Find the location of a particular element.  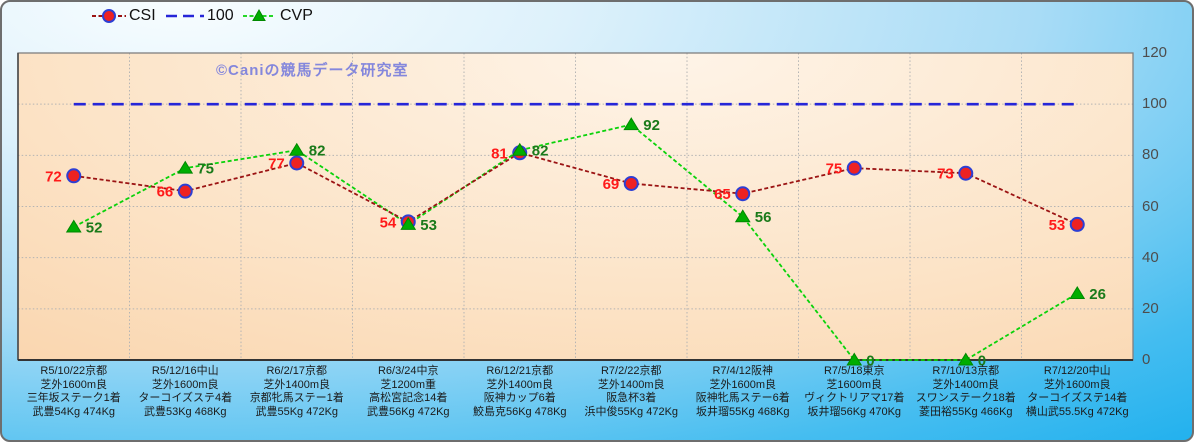

csi-data-label: 54 is located at coordinates (388, 222).